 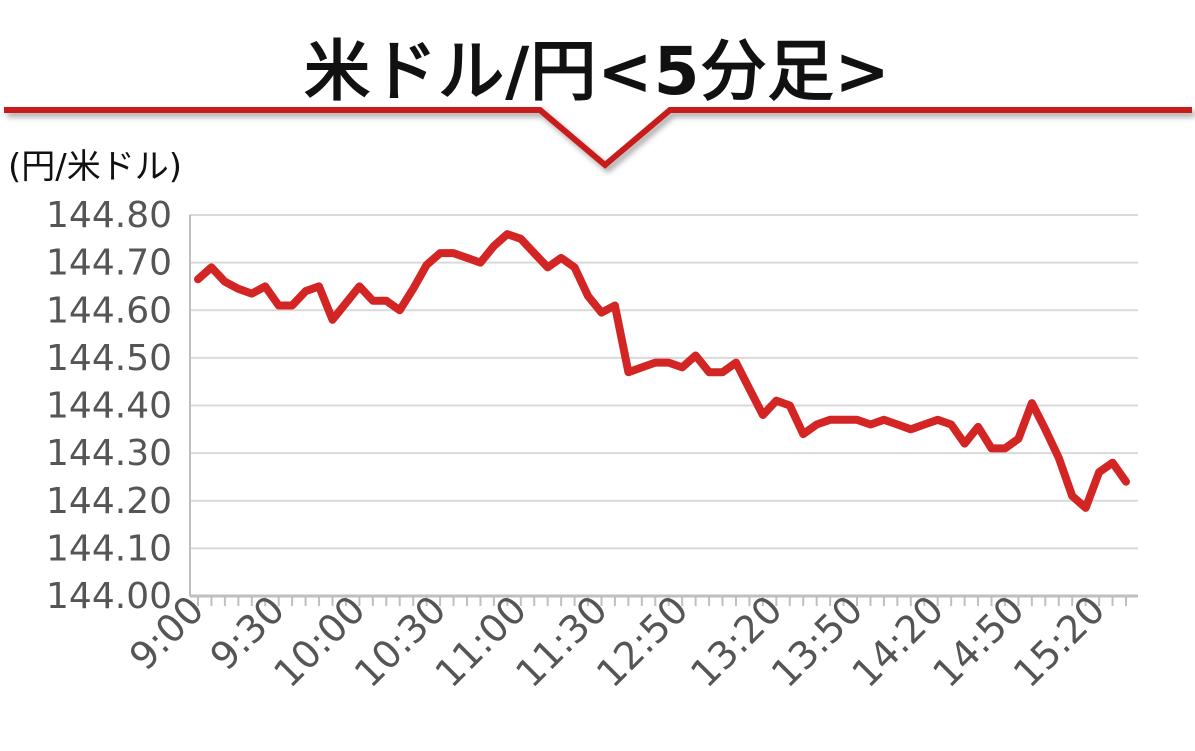 What do you see at coordinates (597, 71) in the screenshot?
I see `chart-title: 米ドル/円<5分足>` at bounding box center [597, 71].